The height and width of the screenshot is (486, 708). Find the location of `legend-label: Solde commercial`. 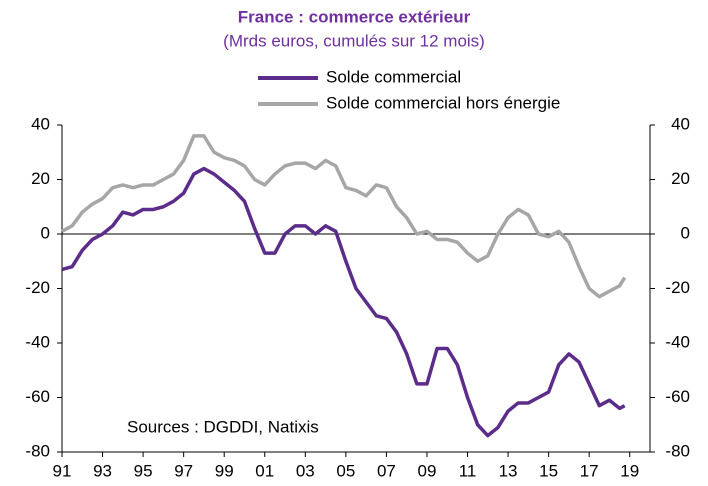

legend-label: Solde commercial is located at coordinates (393, 76).